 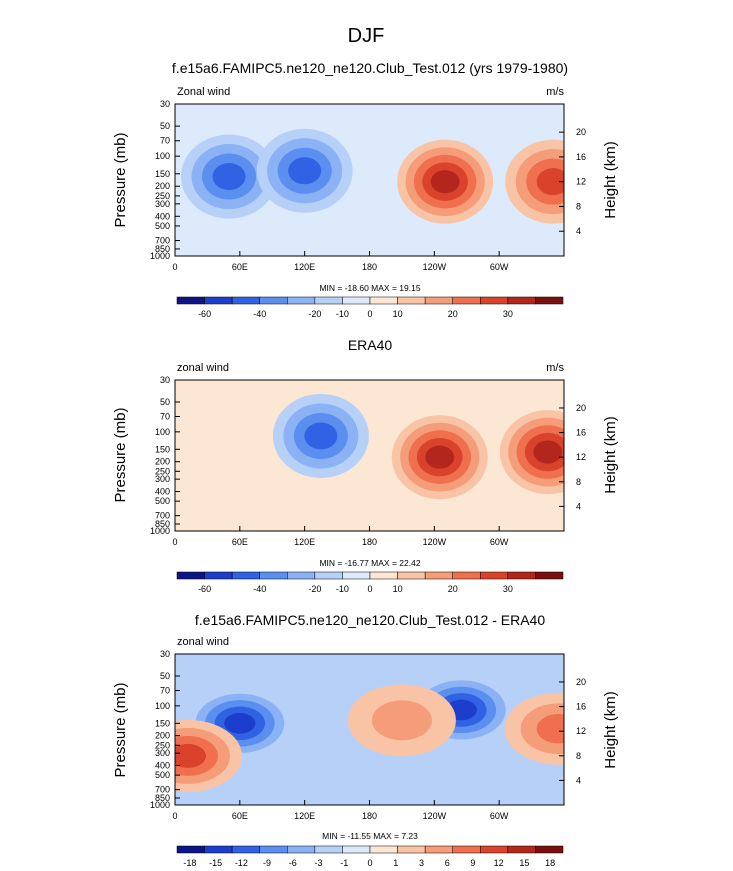 What do you see at coordinates (344, 863) in the screenshot?
I see `colorbar-label: -1` at bounding box center [344, 863].